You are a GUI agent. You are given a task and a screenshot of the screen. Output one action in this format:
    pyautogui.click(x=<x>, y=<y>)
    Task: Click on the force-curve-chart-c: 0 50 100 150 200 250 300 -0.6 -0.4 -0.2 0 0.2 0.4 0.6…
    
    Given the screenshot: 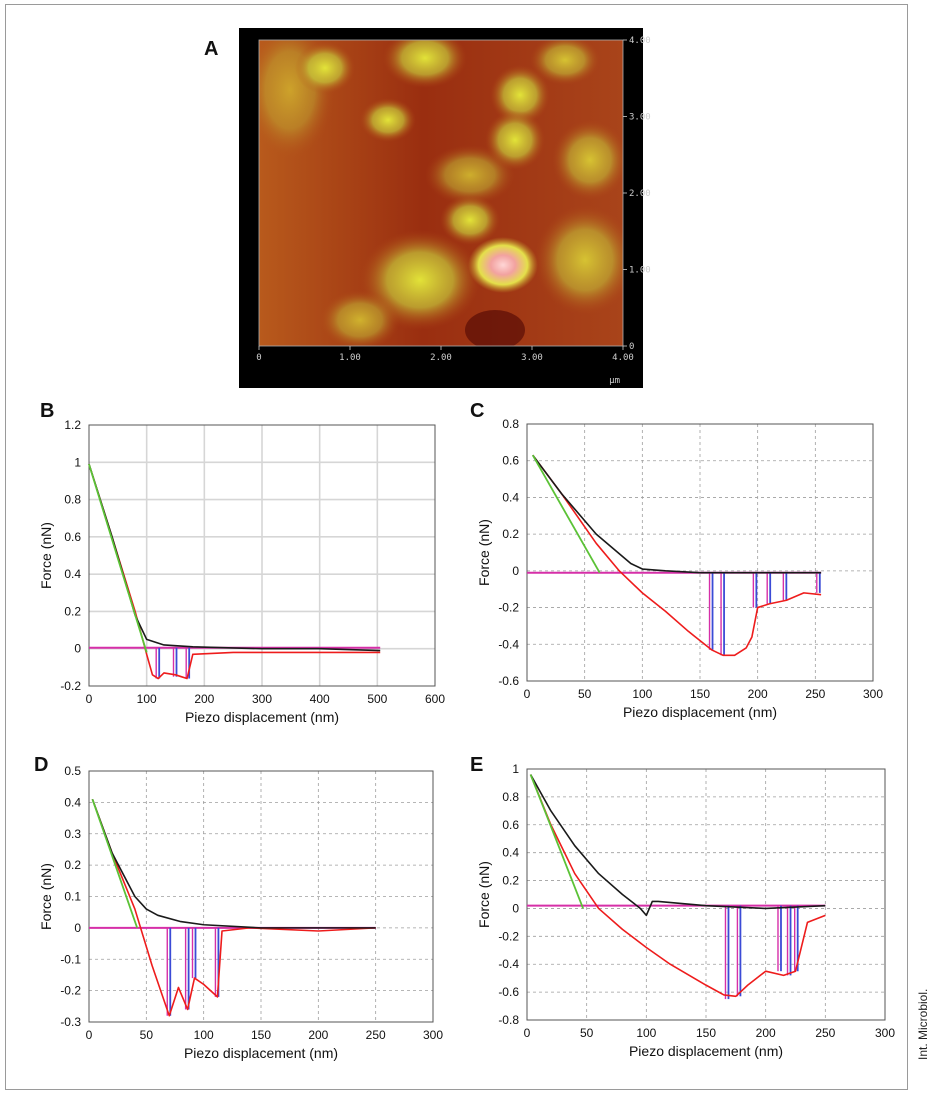 What is the action you would take?
    pyautogui.click(x=679, y=568)
    